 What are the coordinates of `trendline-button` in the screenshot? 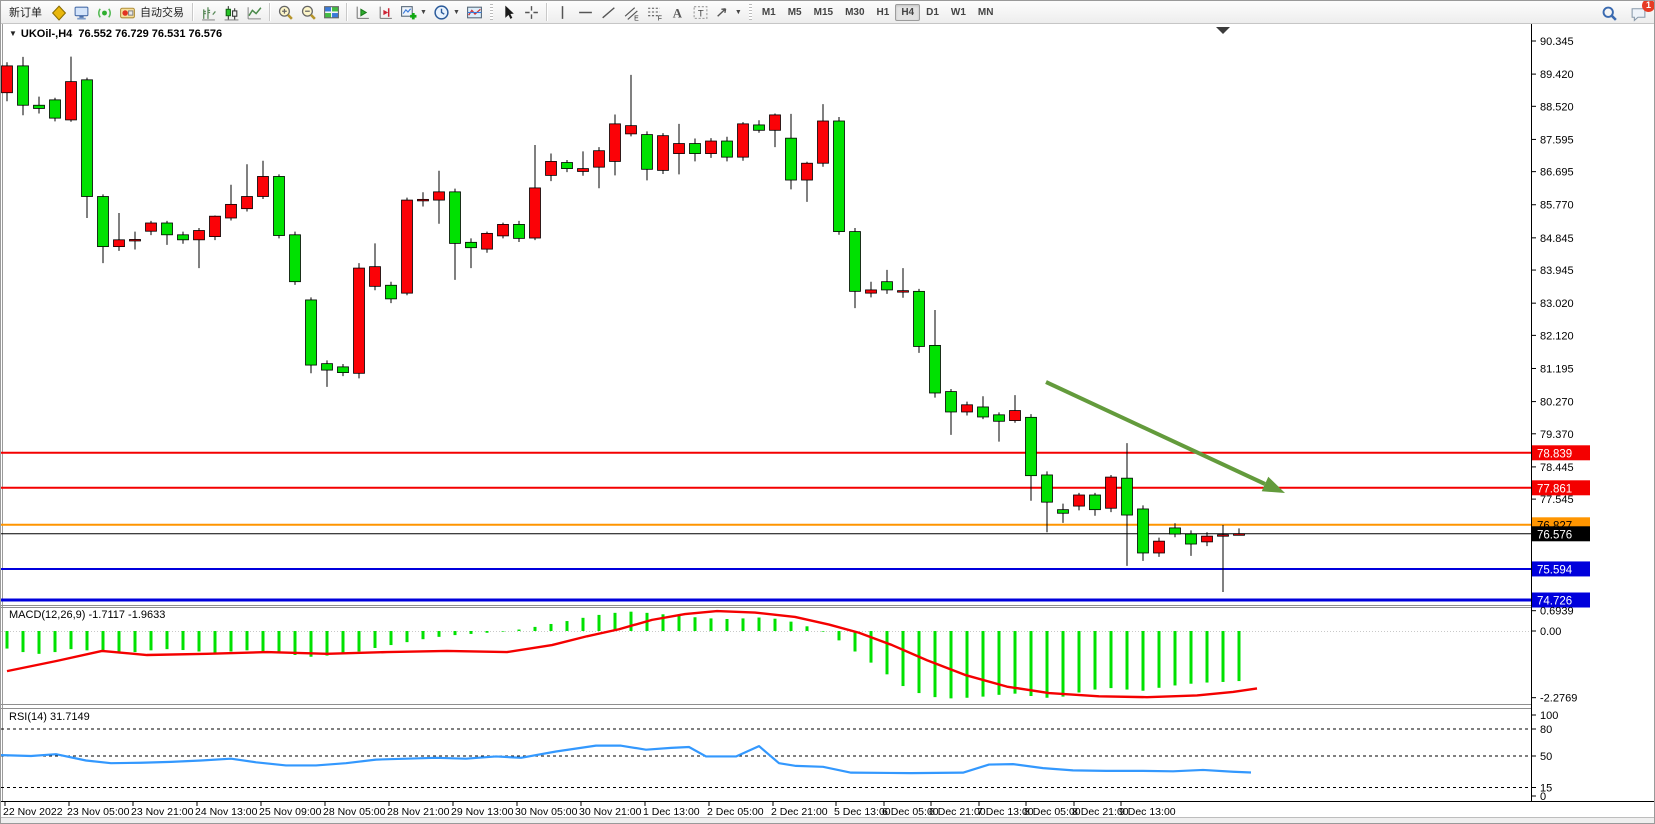 It's located at (608, 12).